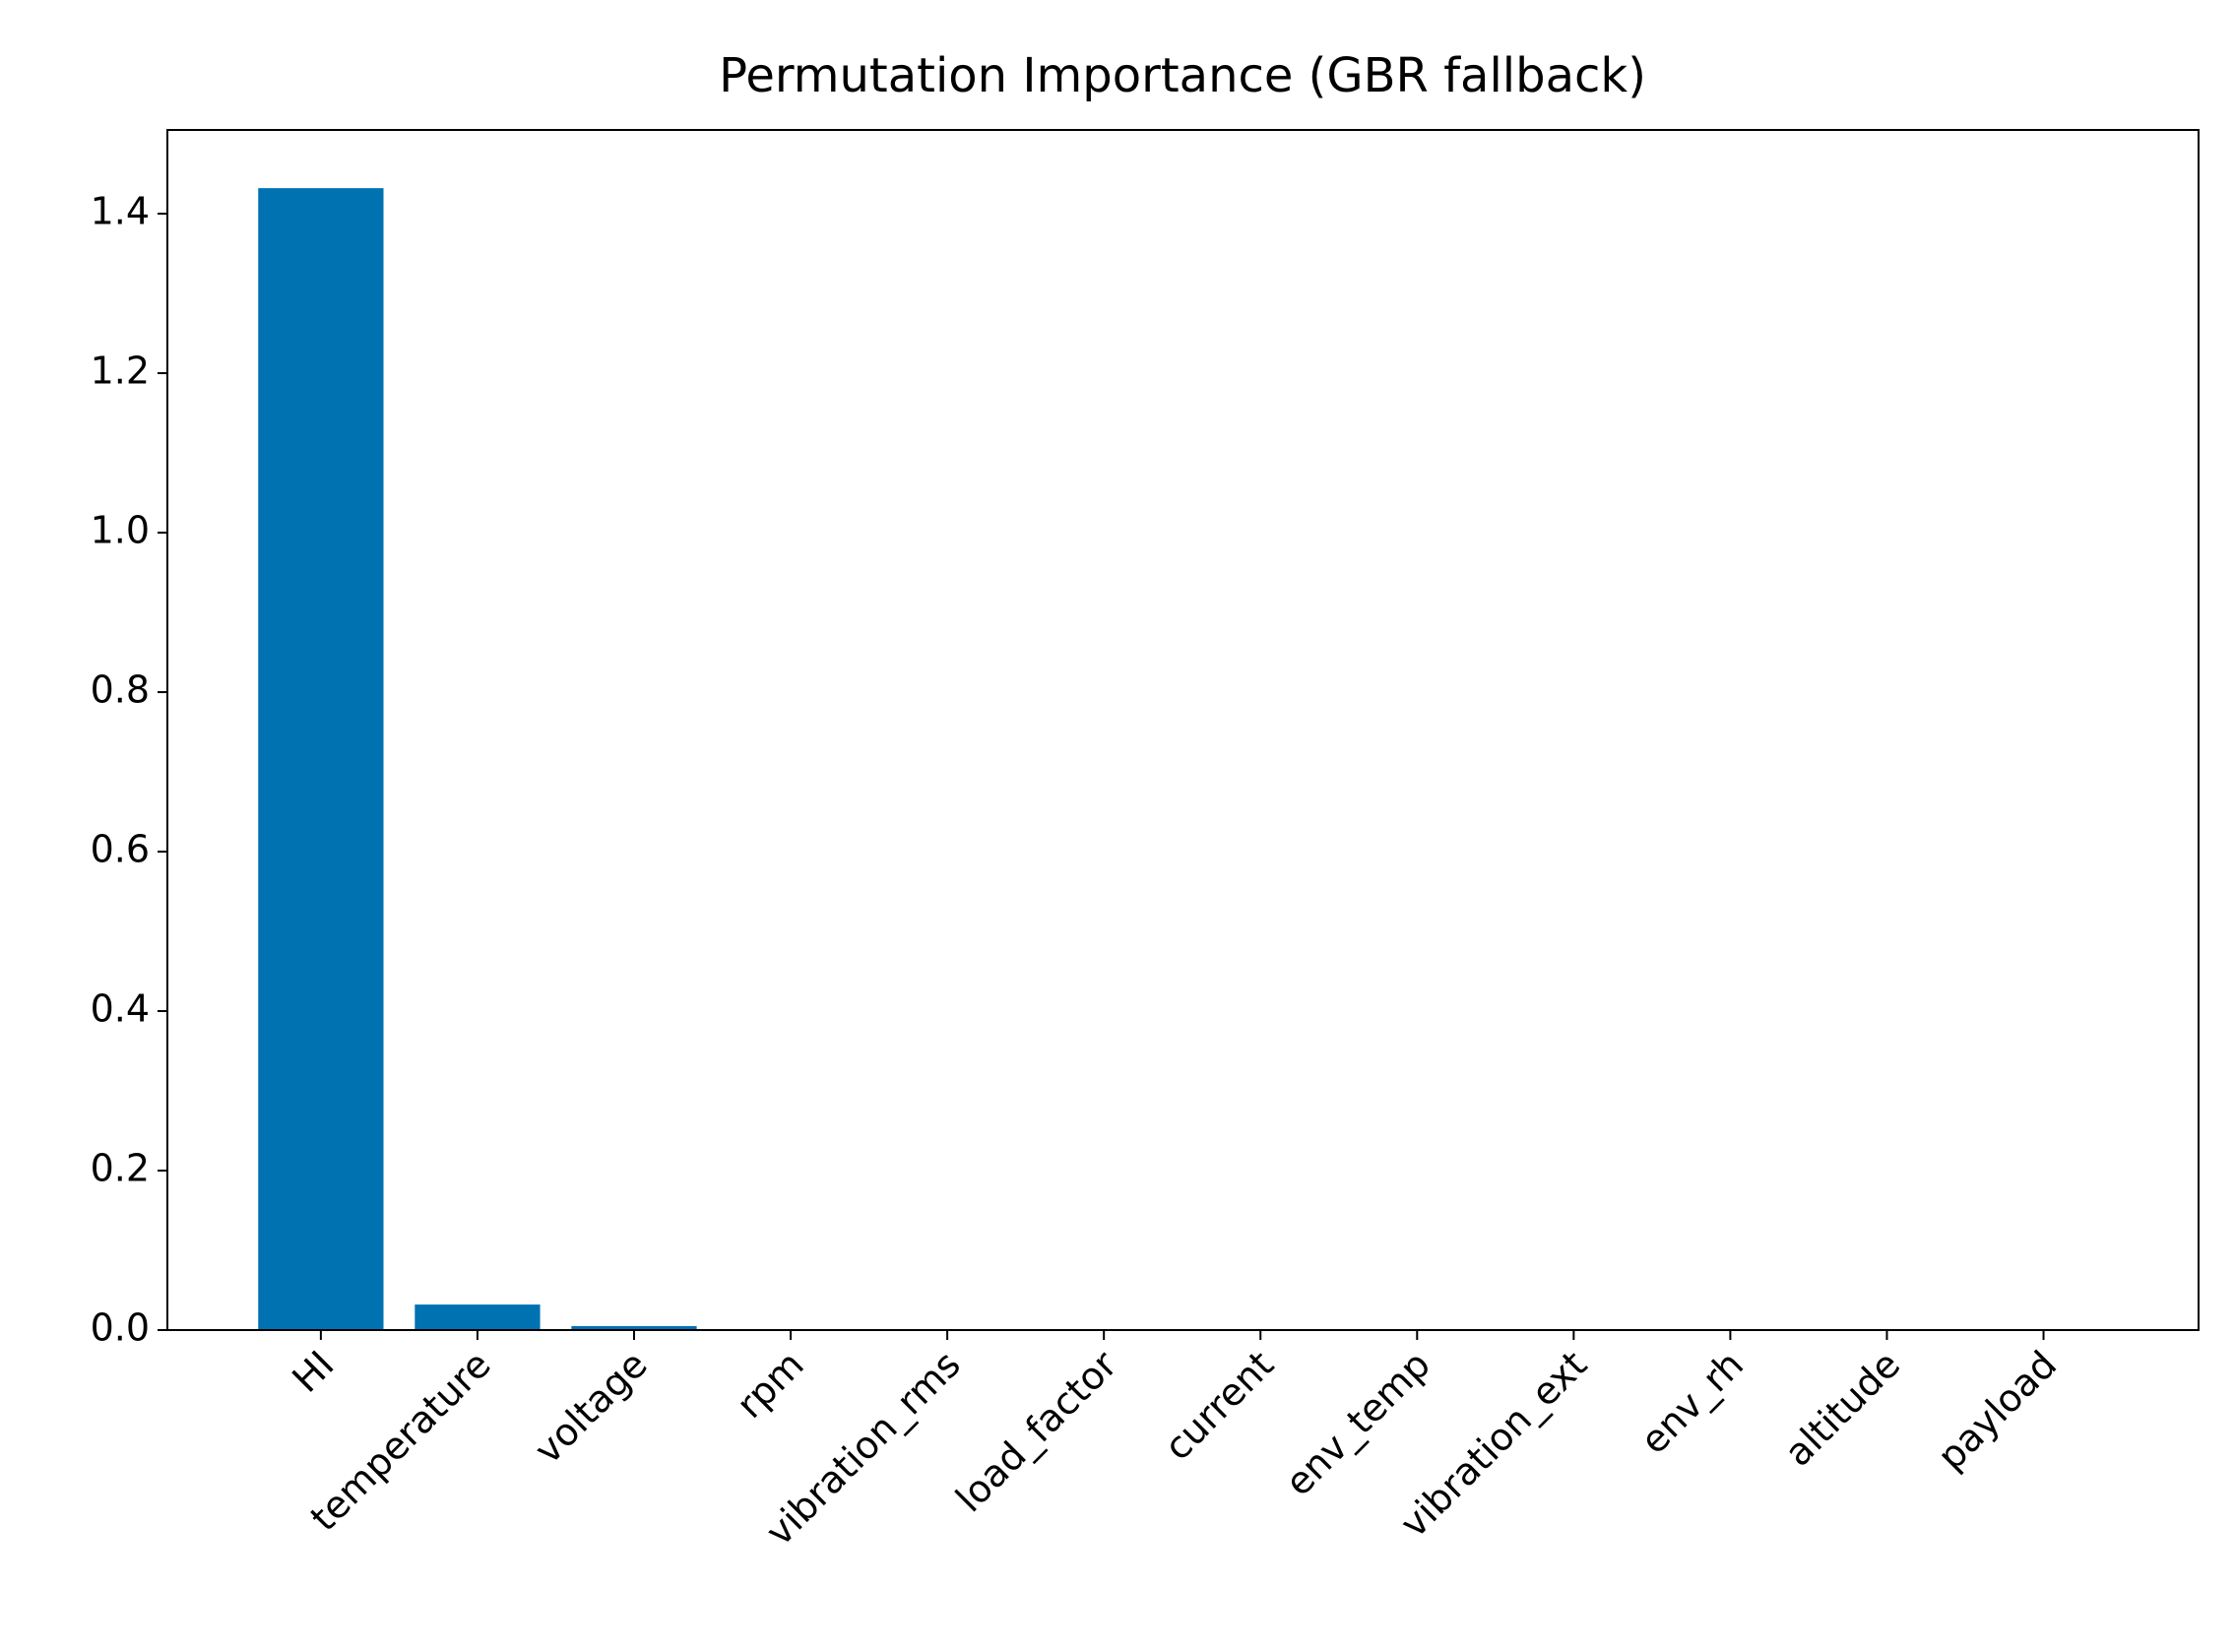  I want to click on x-tick-label: payload, so click(1997, 1411).